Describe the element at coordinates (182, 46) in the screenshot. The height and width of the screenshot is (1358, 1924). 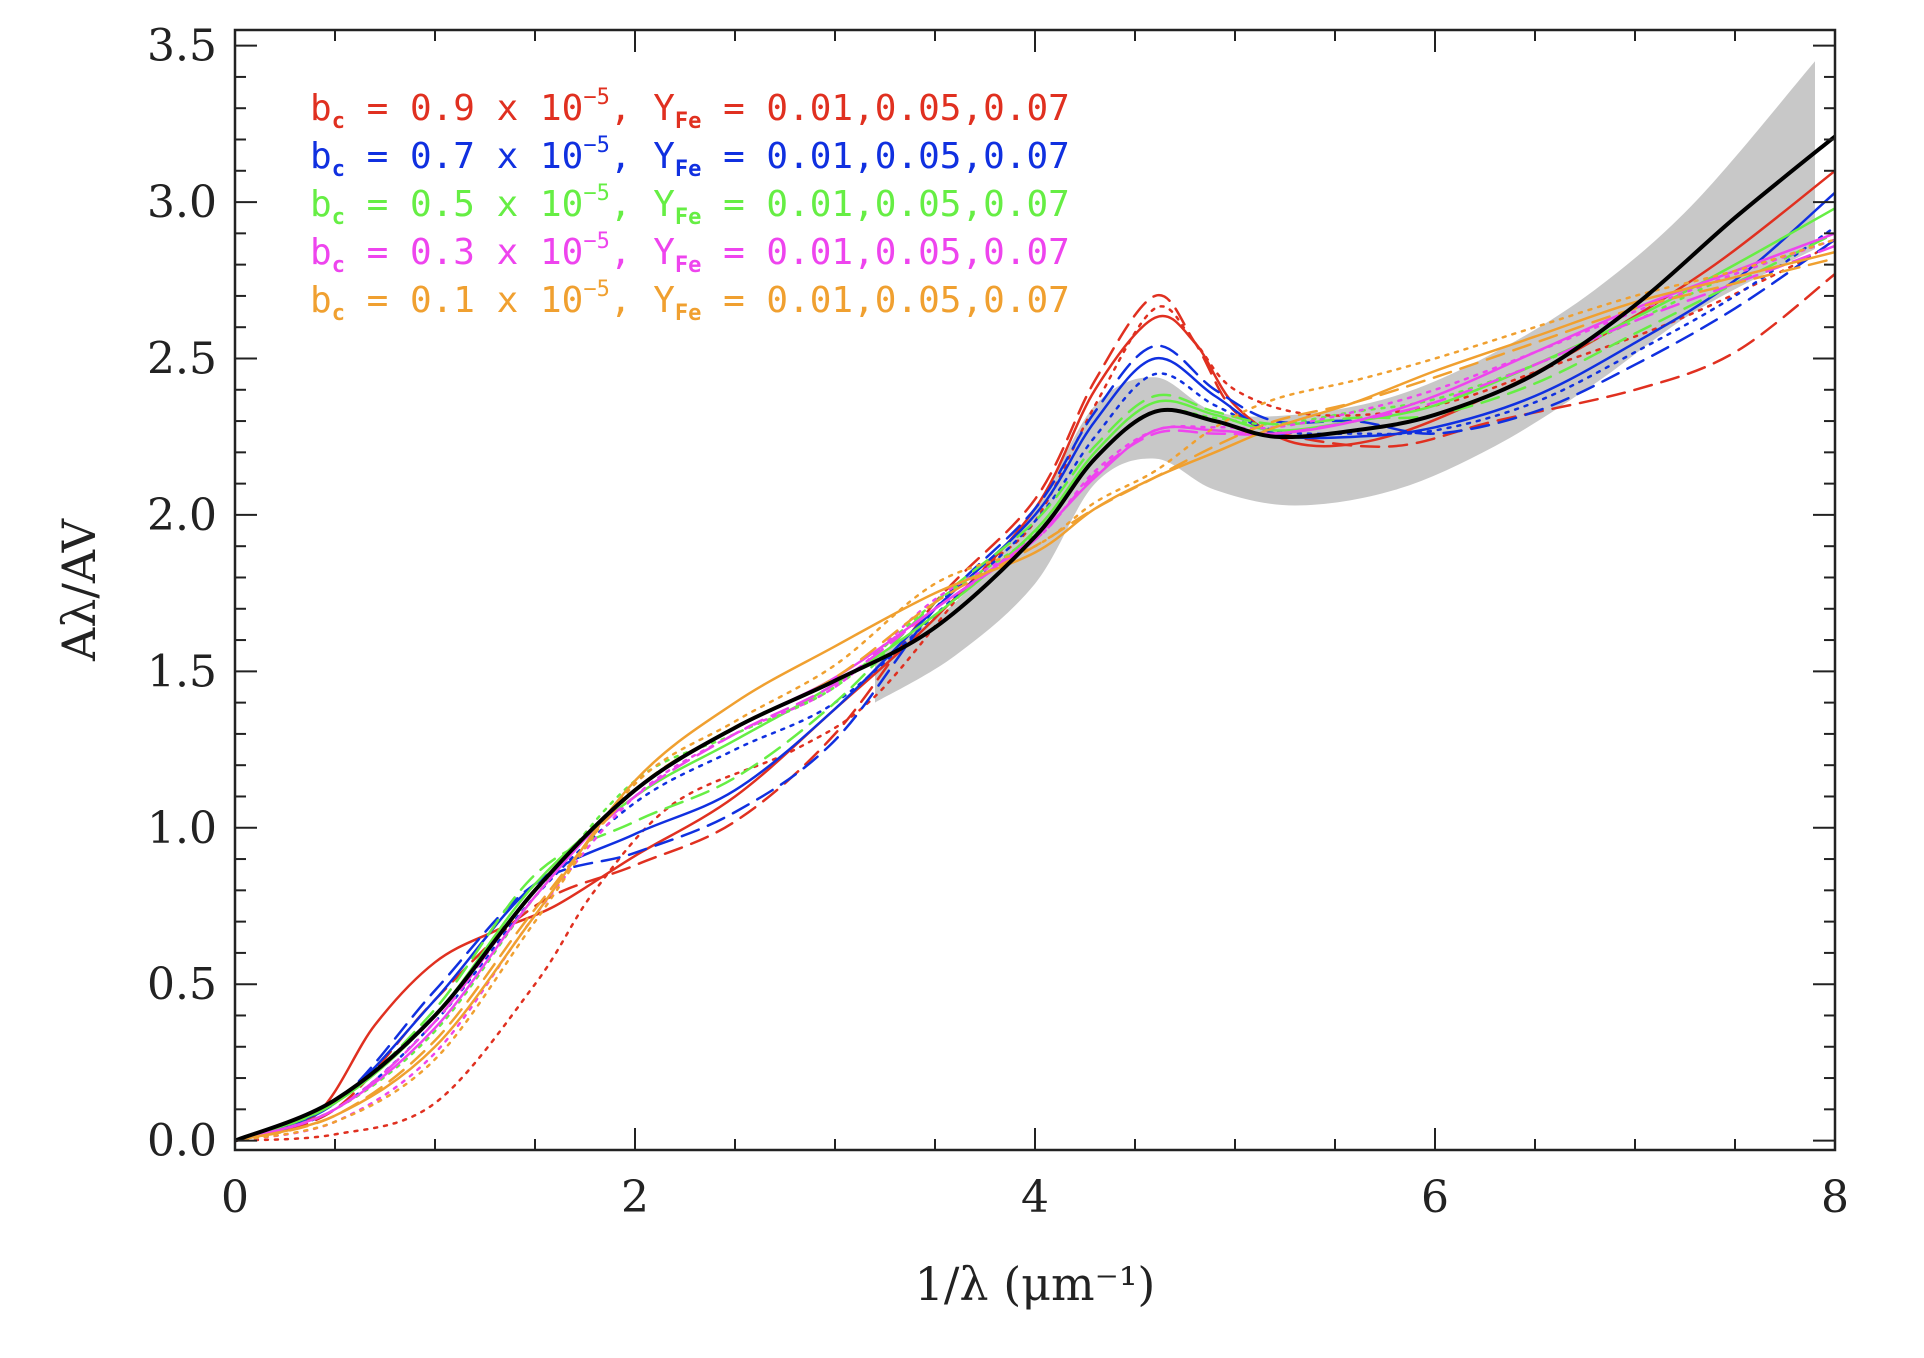
I see `y-tick-label: 3.5` at that location.